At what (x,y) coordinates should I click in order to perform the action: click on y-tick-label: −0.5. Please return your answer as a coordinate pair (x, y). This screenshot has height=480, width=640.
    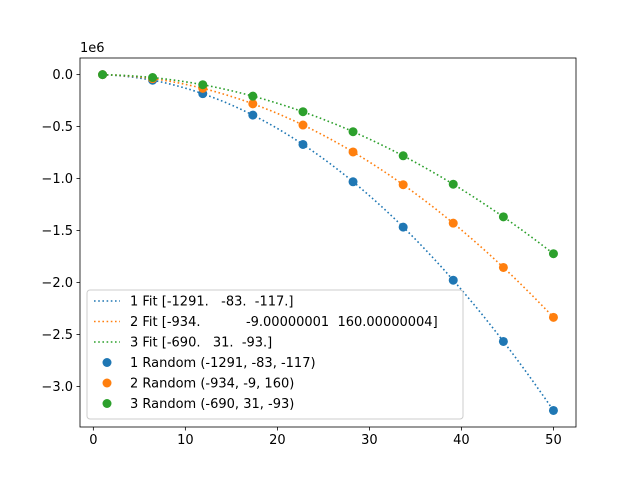
    Looking at the image, I should click on (57, 127).